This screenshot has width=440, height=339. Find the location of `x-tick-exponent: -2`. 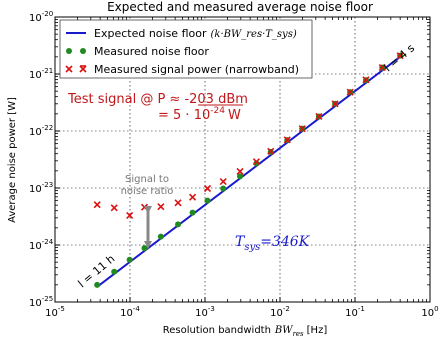

x-tick-exponent: -2 is located at coordinates (286, 309).